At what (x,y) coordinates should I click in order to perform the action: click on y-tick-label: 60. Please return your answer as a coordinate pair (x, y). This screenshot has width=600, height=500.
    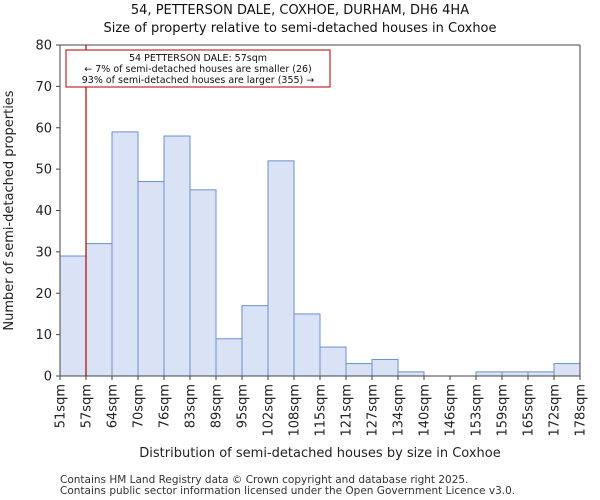
    Looking at the image, I should click on (43, 128).